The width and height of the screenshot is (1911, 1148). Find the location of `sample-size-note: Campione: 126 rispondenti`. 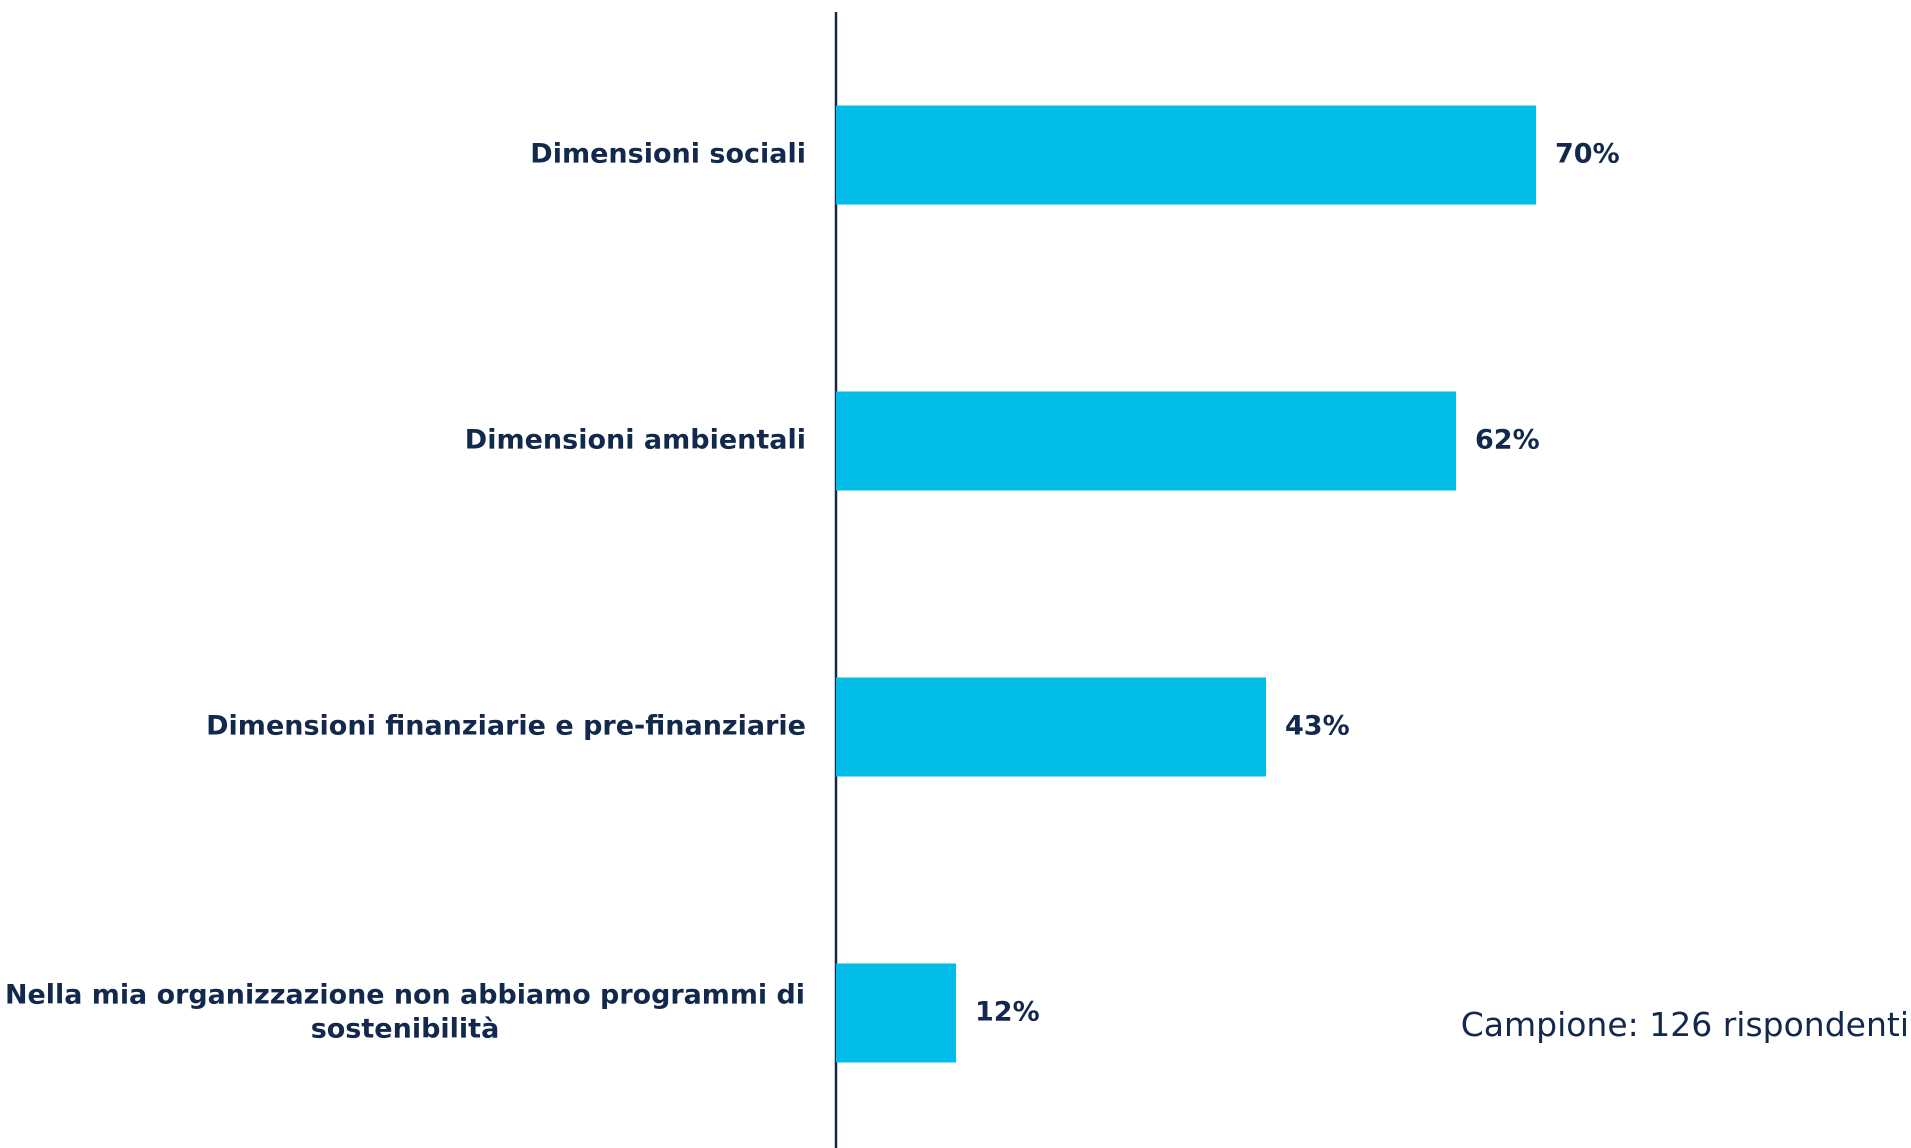

sample-size-note: Campione: 126 rispondenti is located at coordinates (1684, 1024).